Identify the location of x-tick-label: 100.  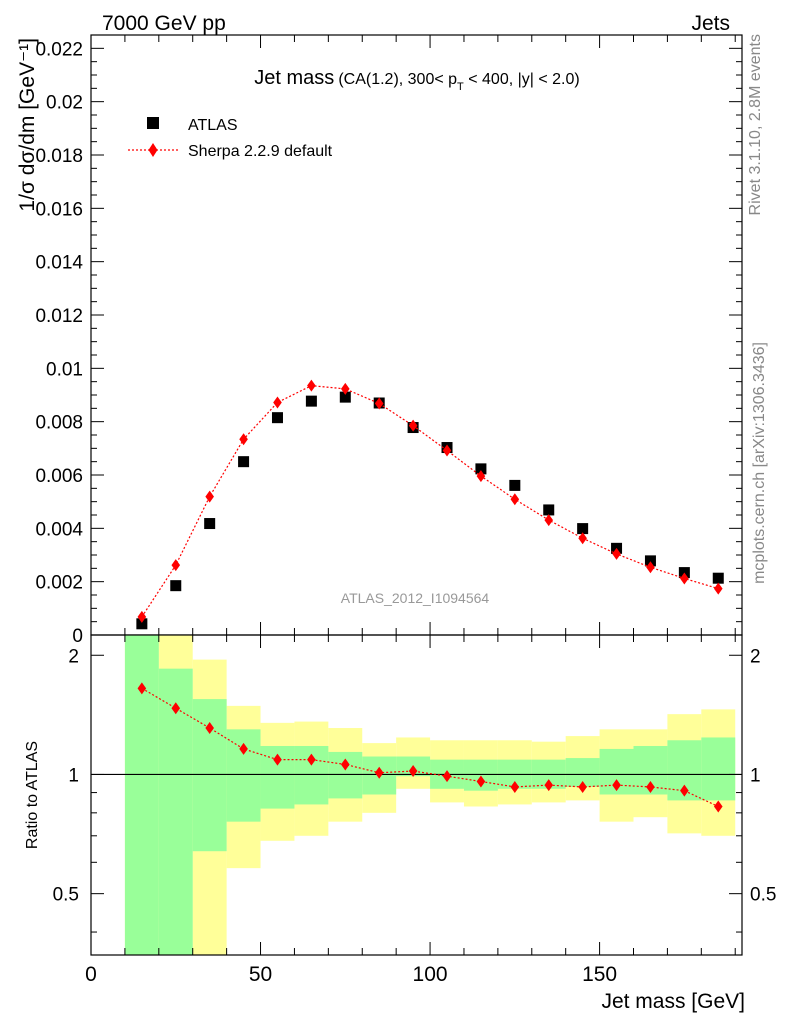
(430, 974).